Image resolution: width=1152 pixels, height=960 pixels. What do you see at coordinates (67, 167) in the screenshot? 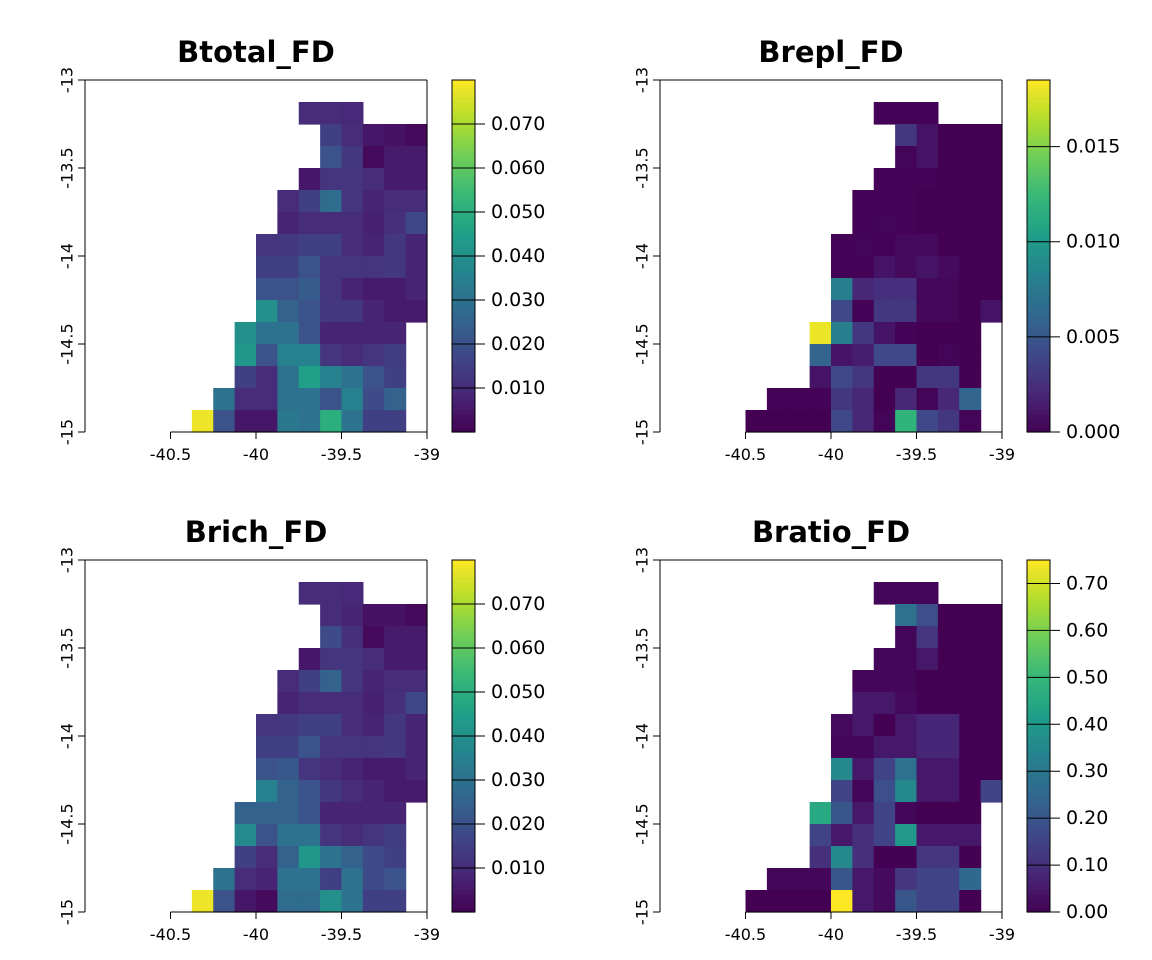
I see `y-tick-label: -13.5` at bounding box center [67, 167].